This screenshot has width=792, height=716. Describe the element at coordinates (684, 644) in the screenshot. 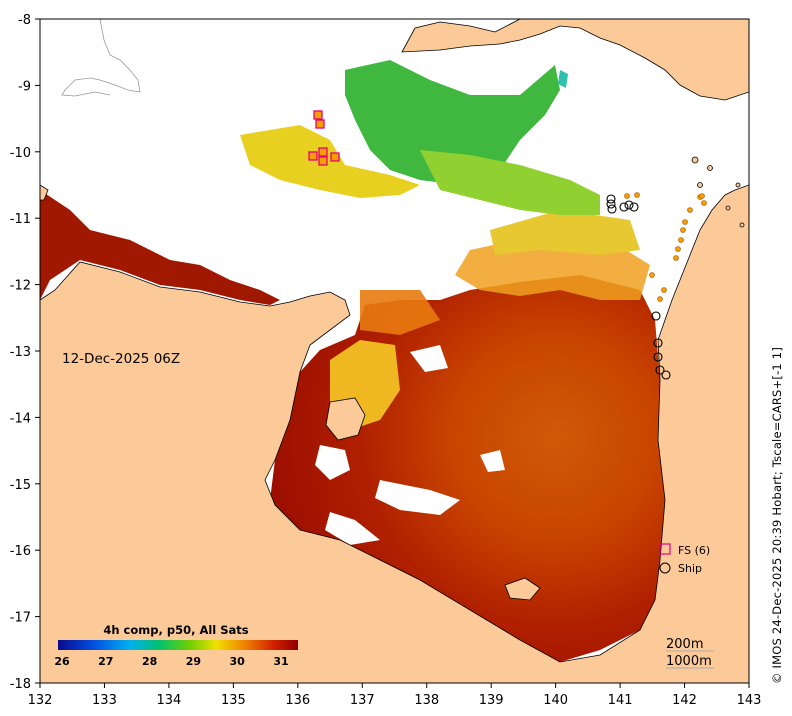

I see `contour-200-label: 200m` at that location.